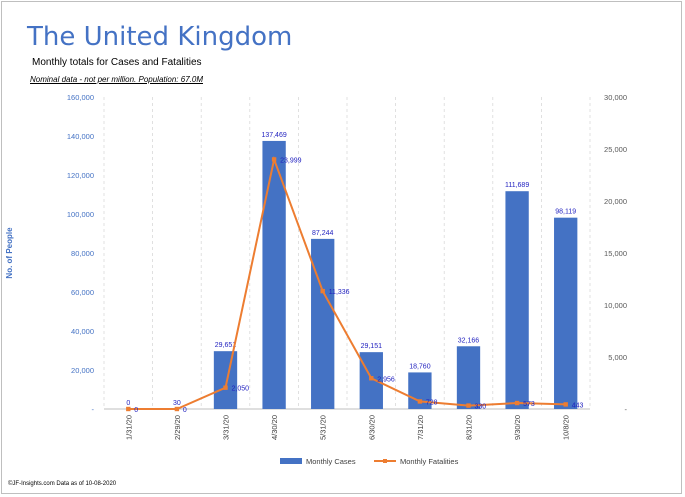  Describe the element at coordinates (626, 409) in the screenshot. I see `y2-tick-label: -` at that location.